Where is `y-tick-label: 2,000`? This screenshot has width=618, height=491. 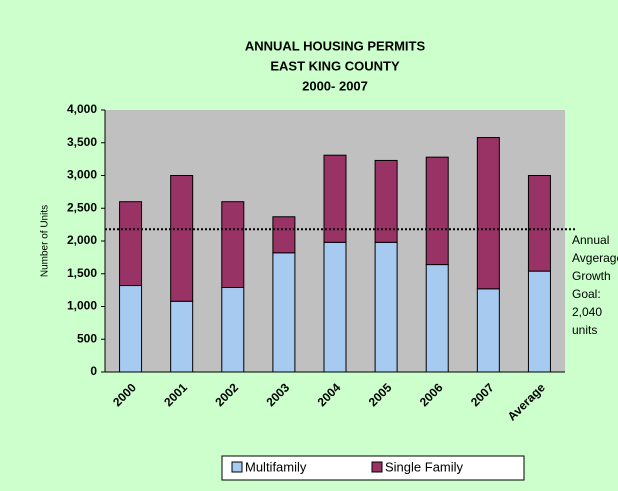 y-tick-label: 2,000 is located at coordinates (82, 240).